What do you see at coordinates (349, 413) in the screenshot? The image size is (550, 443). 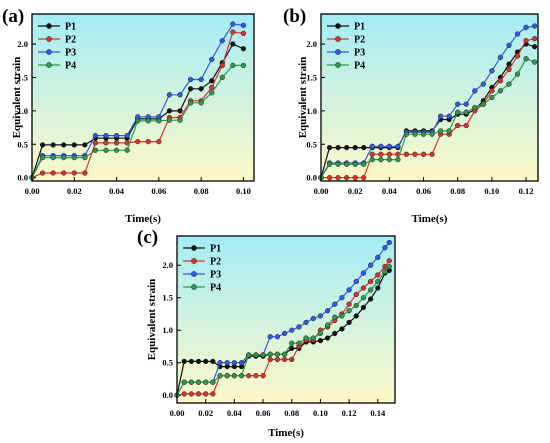 I see `x-tick-label: 0.12` at bounding box center [349, 413].